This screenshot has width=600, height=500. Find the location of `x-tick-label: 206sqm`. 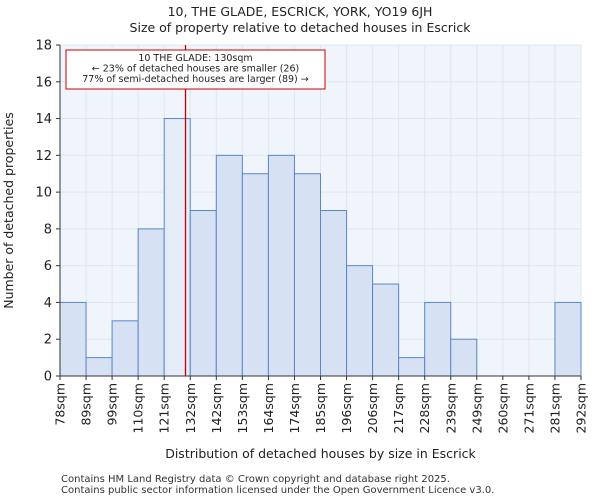

x-tick-label: 206sqm is located at coordinates (372, 408).